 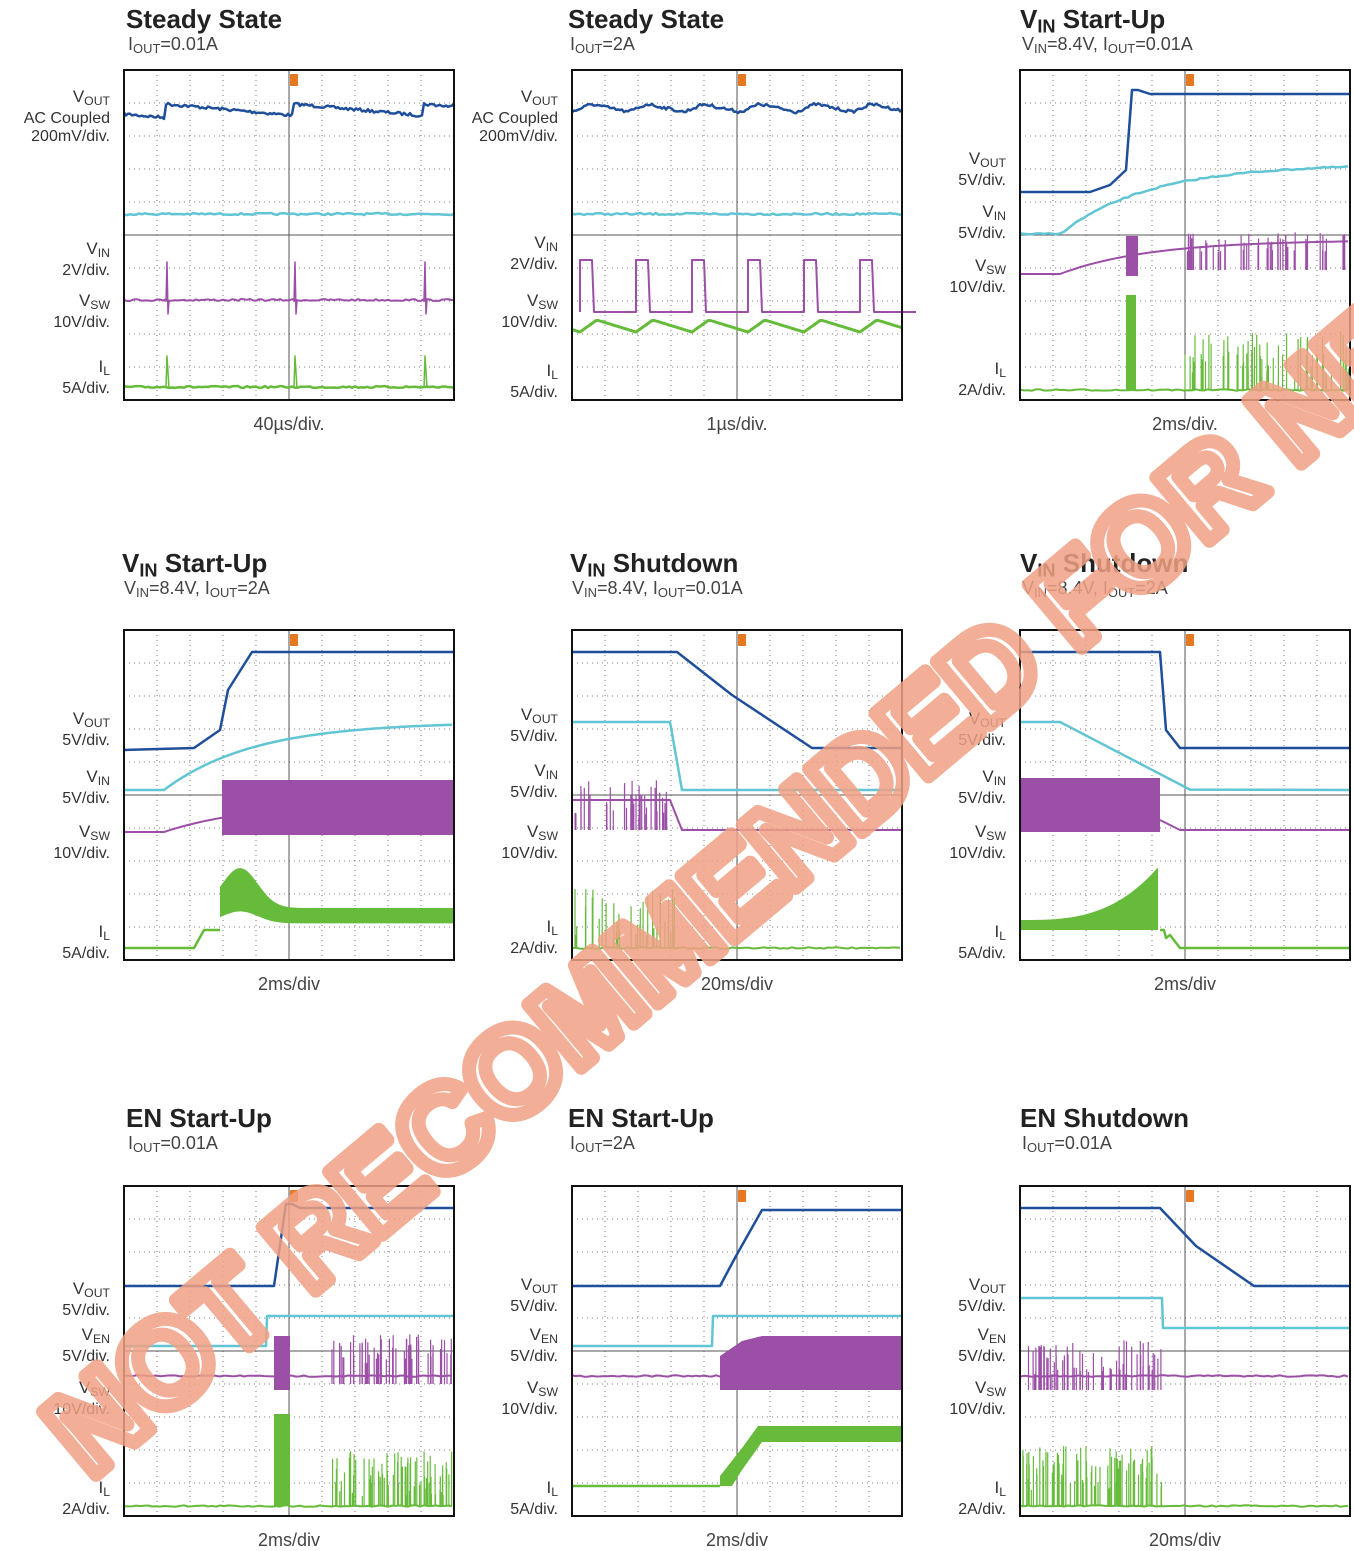 What do you see at coordinates (1067, 1144) in the screenshot?
I see `panel-subtitle: IOUT=0.01A` at bounding box center [1067, 1144].